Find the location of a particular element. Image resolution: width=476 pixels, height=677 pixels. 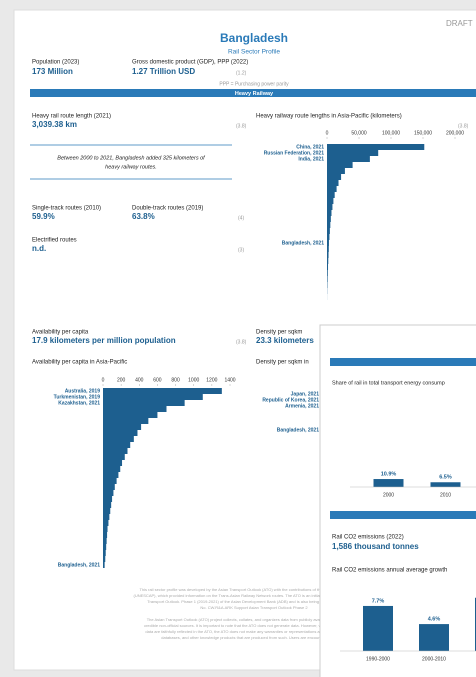

x-tick-label: 100,000 is located at coordinates (391, 133).